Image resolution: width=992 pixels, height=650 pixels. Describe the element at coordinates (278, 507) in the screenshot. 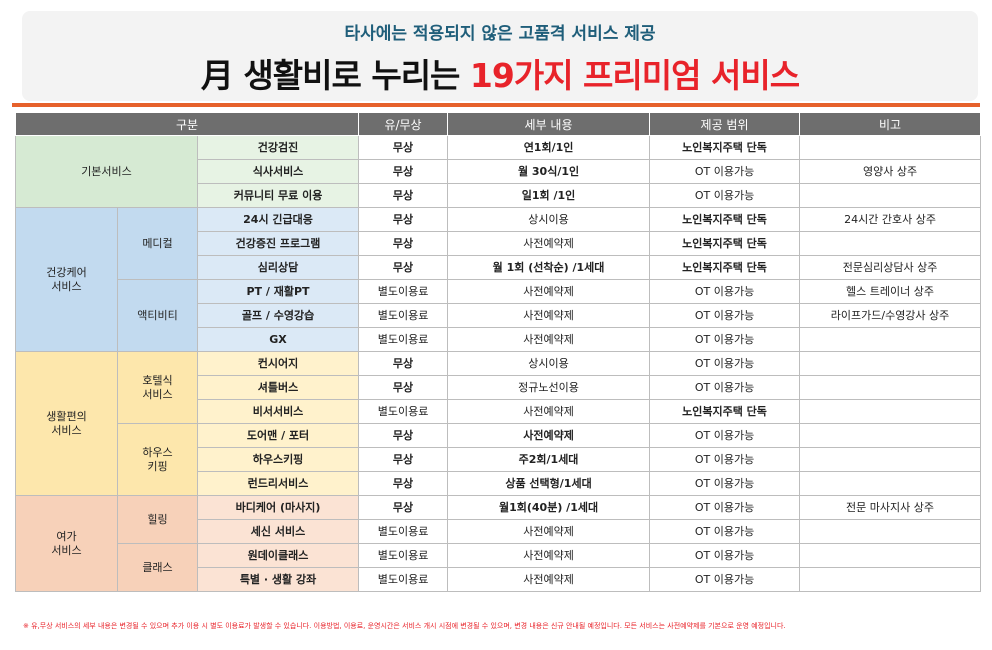

I see `item-name: 바디케어 (마사지)` at that location.